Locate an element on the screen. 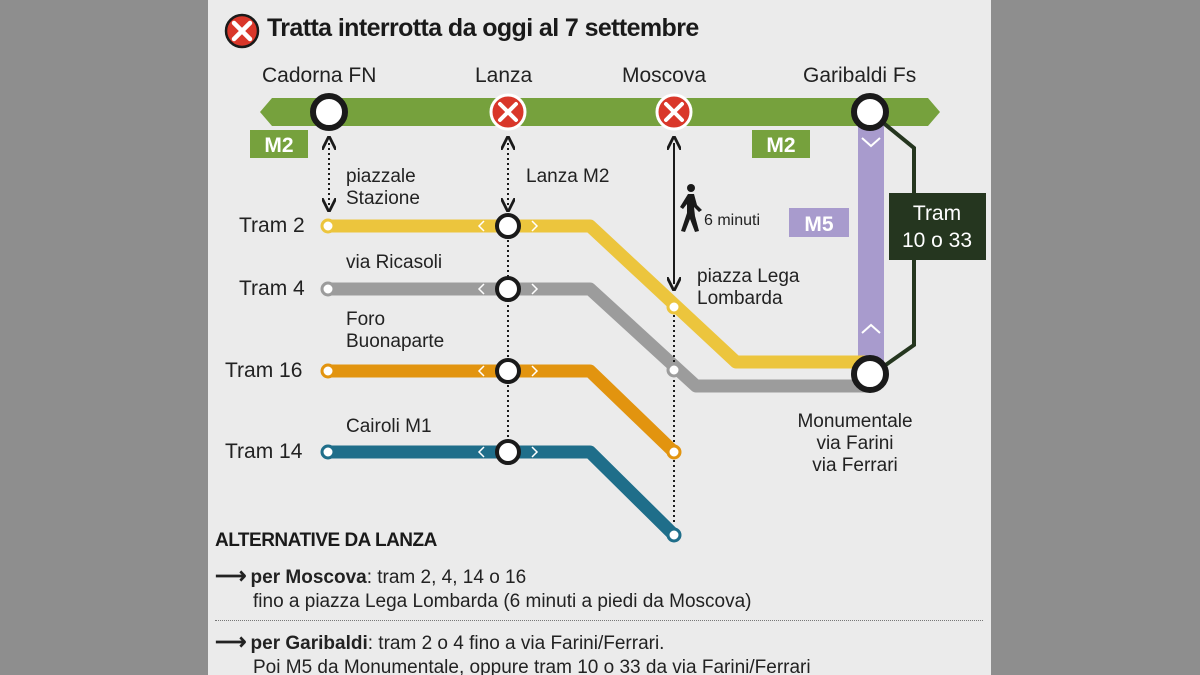 The image size is (1200, 675). tram-2-line is located at coordinates (599, 294).